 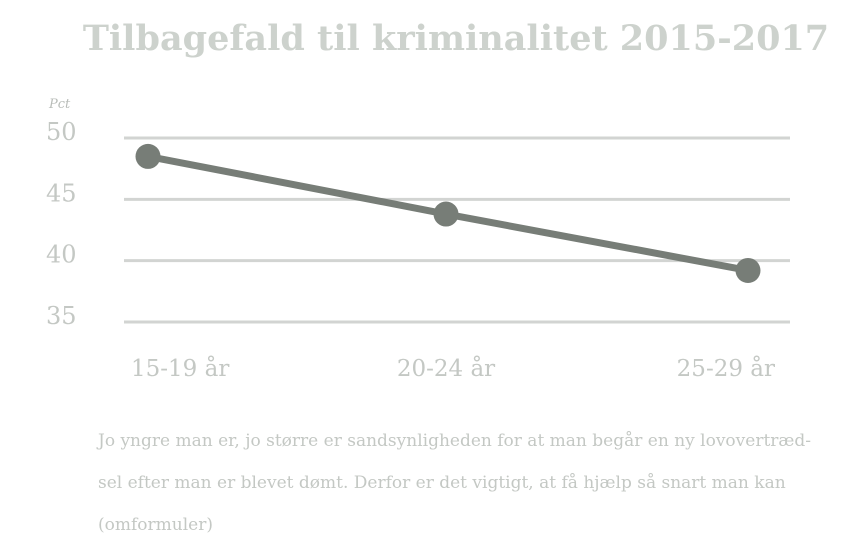 What do you see at coordinates (61, 316) in the screenshot?
I see `y-tick-label-35: 35` at bounding box center [61, 316].